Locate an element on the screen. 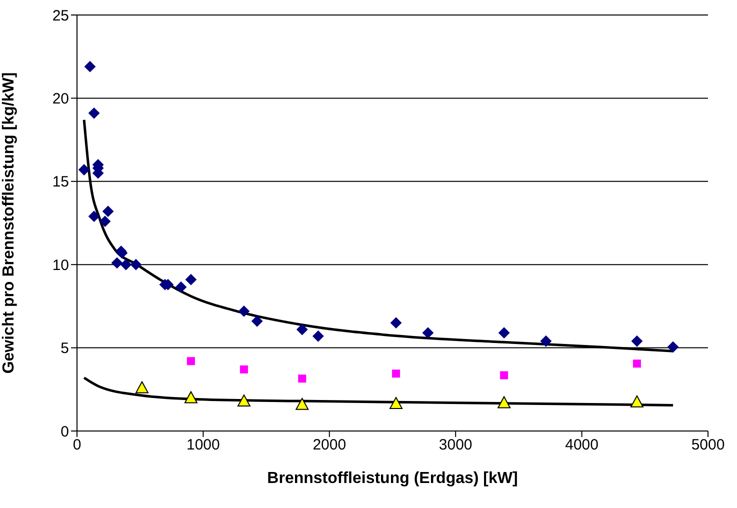  x-axis-title: Brennstoffleistung (Erdgas) [kW] is located at coordinates (392, 478).